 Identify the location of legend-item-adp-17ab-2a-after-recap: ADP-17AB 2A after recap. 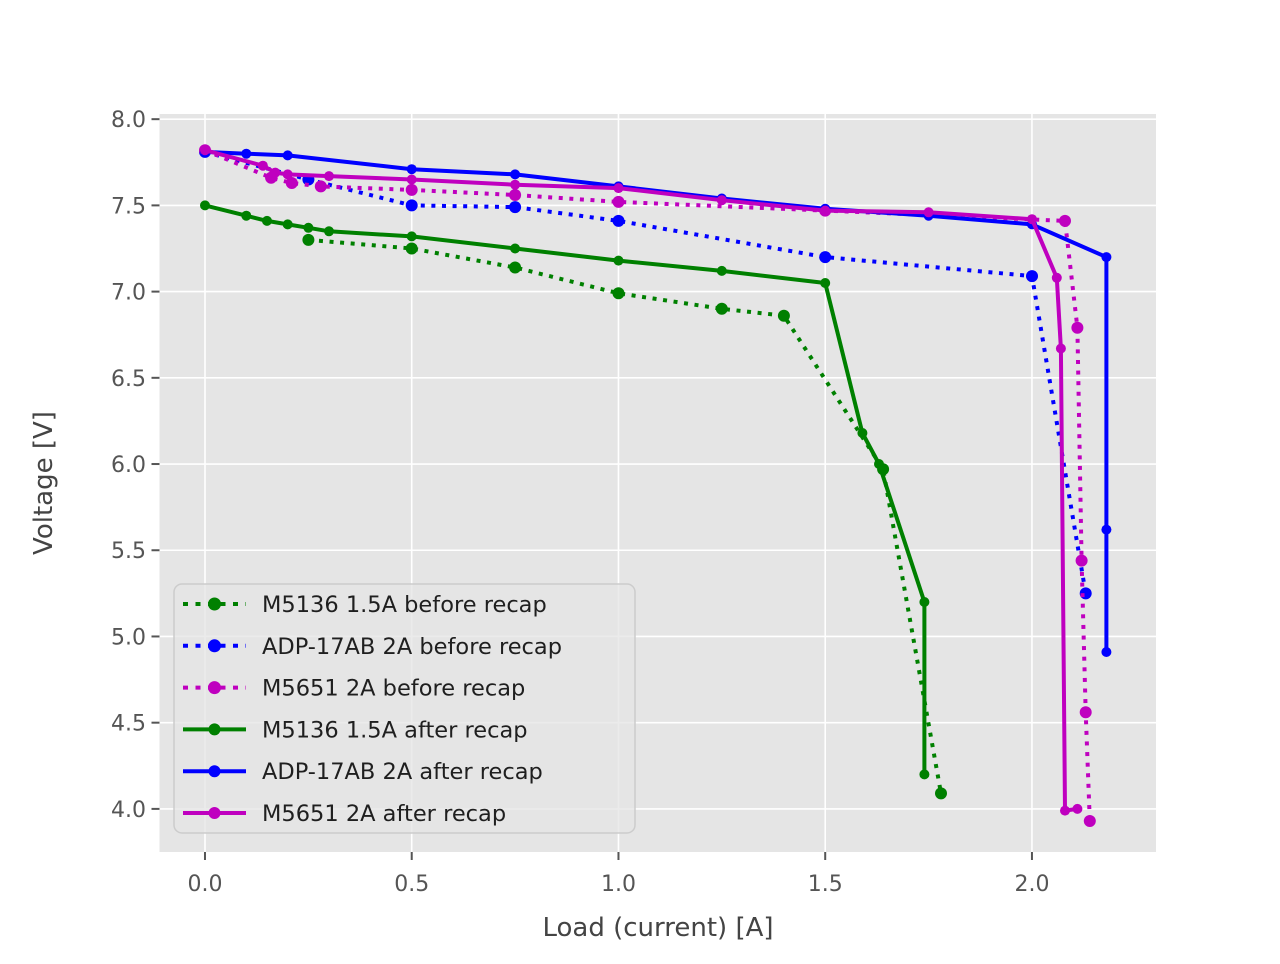
(363, 772).